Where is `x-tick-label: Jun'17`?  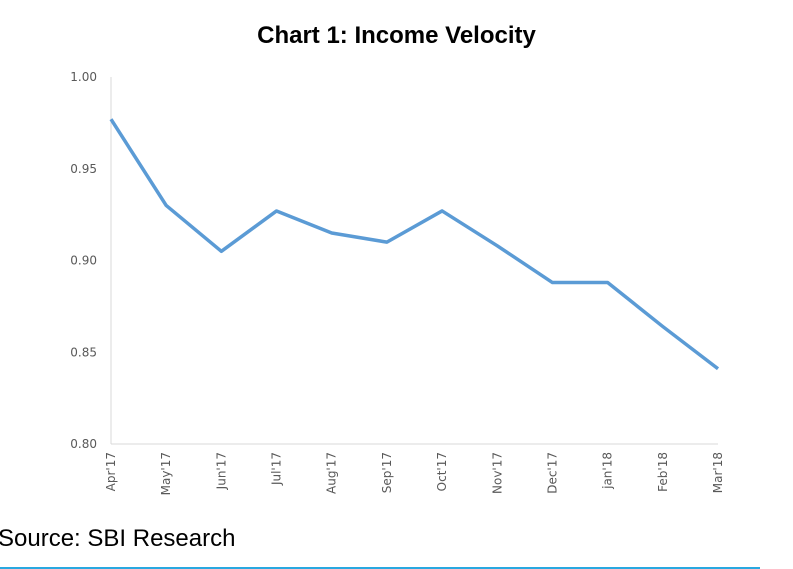
x-tick-label: Jun'17 is located at coordinates (221, 471).